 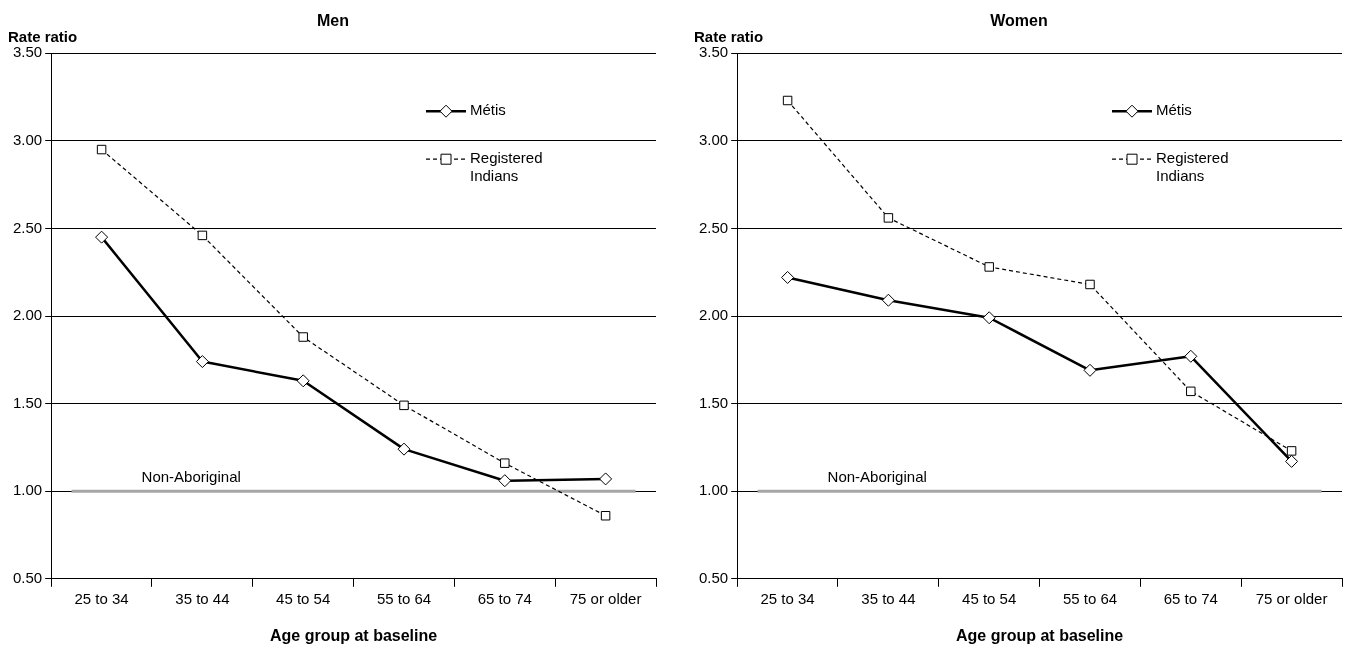 I want to click on chart-title: Men, so click(x=333, y=21).